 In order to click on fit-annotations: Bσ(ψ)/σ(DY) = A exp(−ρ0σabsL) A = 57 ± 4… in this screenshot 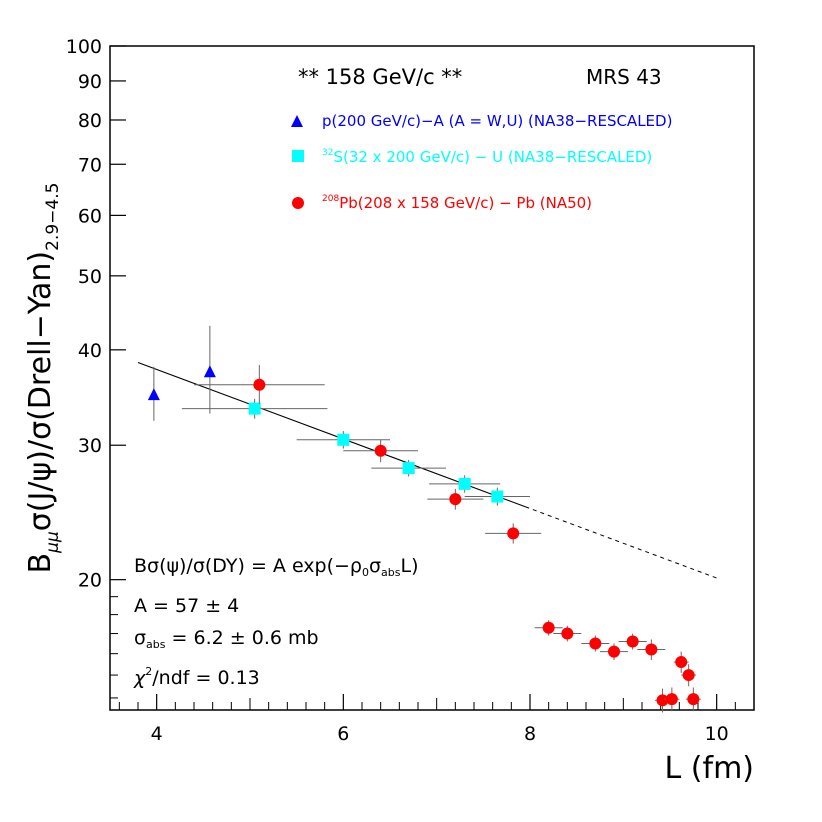, I will do `click(276, 622)`.